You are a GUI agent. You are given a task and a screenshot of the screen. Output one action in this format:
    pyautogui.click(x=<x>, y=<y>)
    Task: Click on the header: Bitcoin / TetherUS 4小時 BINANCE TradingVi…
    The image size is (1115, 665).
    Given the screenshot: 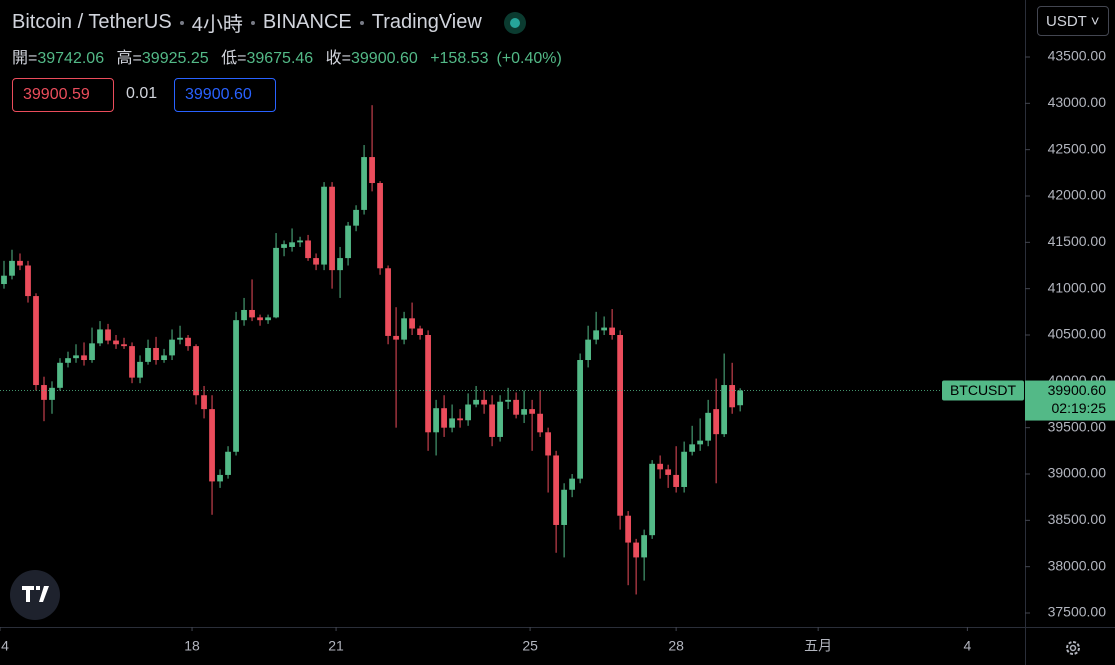 What is the action you would take?
    pyautogui.click(x=269, y=22)
    